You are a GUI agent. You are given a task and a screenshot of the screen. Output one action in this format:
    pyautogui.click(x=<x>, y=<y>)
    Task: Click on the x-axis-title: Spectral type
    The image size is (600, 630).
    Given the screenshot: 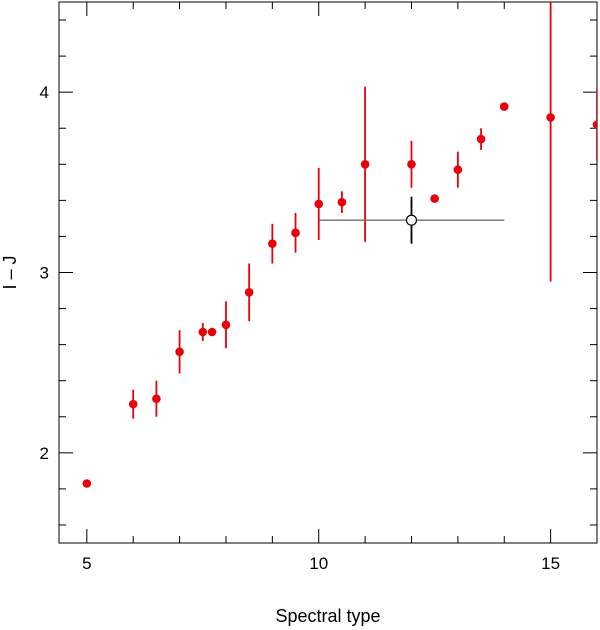 What is the action you would take?
    pyautogui.click(x=327, y=616)
    